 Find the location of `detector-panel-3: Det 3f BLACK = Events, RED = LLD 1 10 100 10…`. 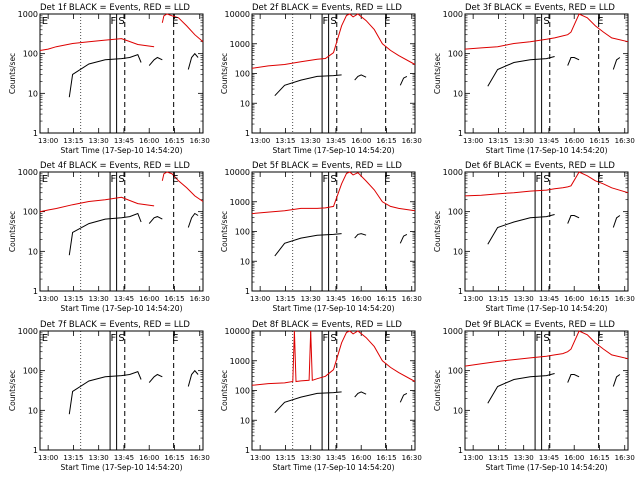

detector-panel-3: Det 3f BLACK = Events, RED = LLD 1 10 100 10… is located at coordinates (534, 79).